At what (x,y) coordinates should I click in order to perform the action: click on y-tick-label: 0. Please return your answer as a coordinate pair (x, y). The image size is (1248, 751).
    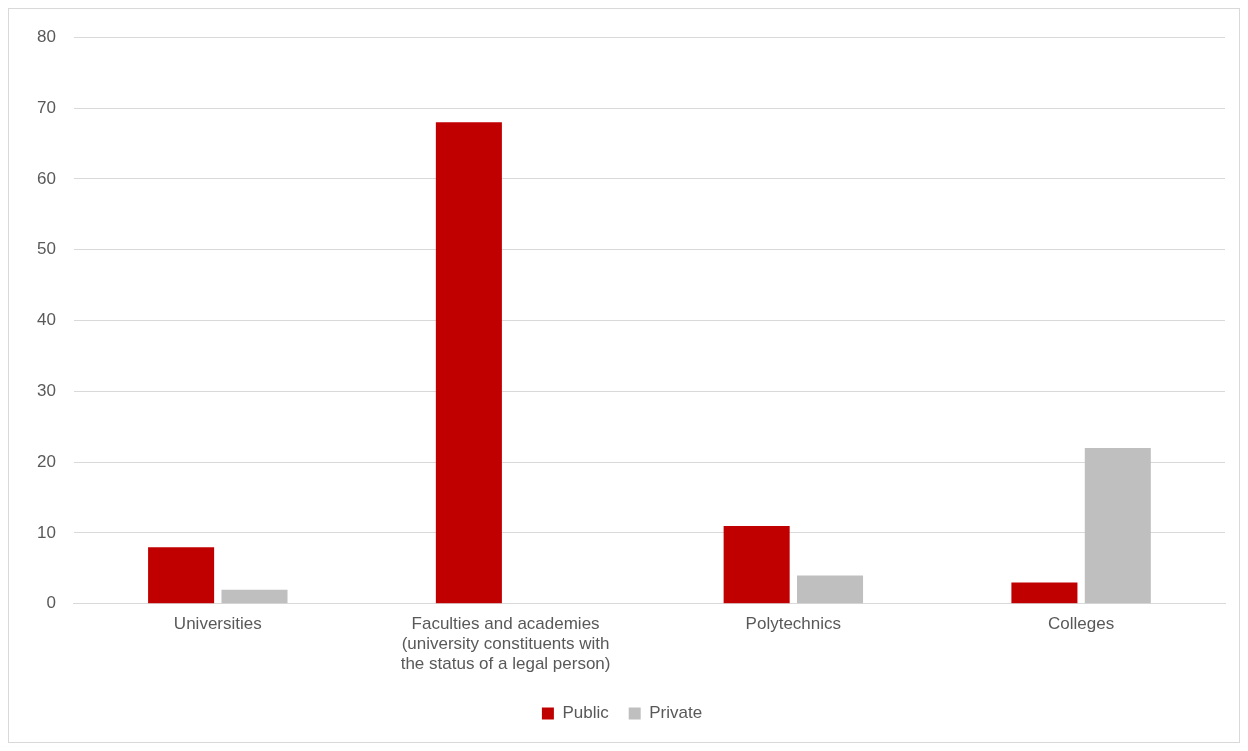
    Looking at the image, I should click on (51, 603).